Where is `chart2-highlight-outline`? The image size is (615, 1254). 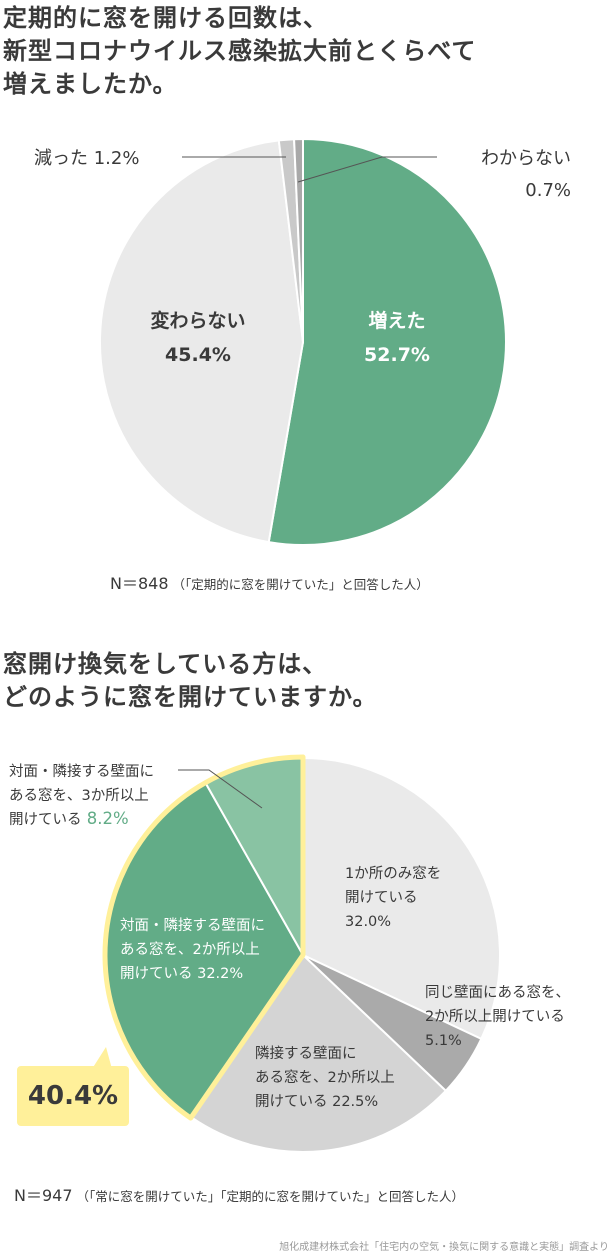
chart2-highlight-outline is located at coordinates (204, 937).